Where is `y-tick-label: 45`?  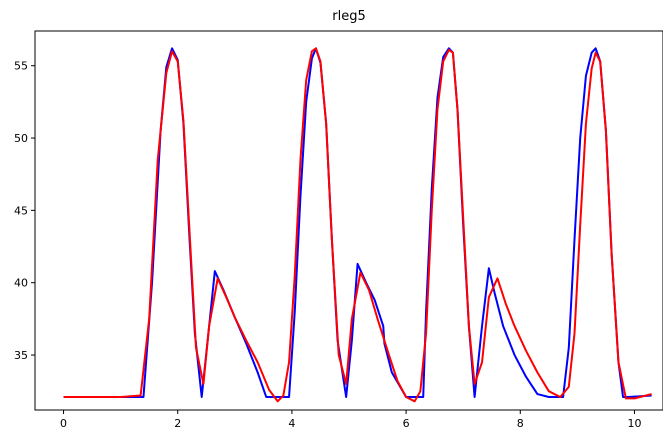
y-tick-label: 45 is located at coordinates (21, 210).